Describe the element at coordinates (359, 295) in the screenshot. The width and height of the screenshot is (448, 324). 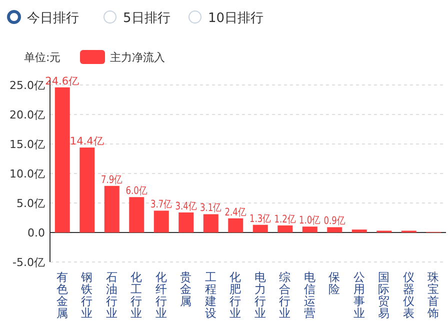
I see `x-tick-label: 公用事业` at that location.